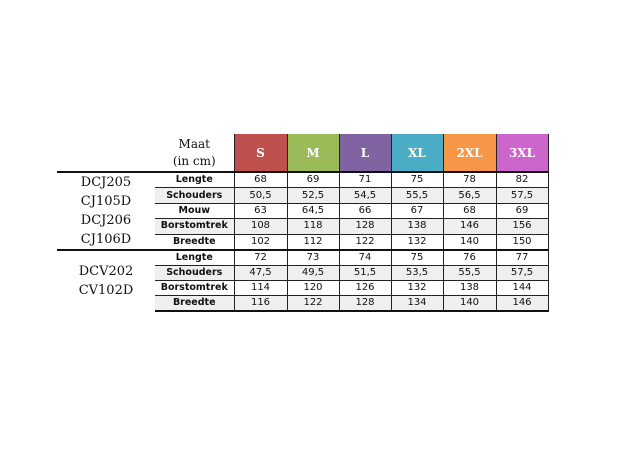 Image resolution: width=624 pixels, height=460 pixels. Describe the element at coordinates (312, 153) in the screenshot. I see `size-header-m: M` at that location.